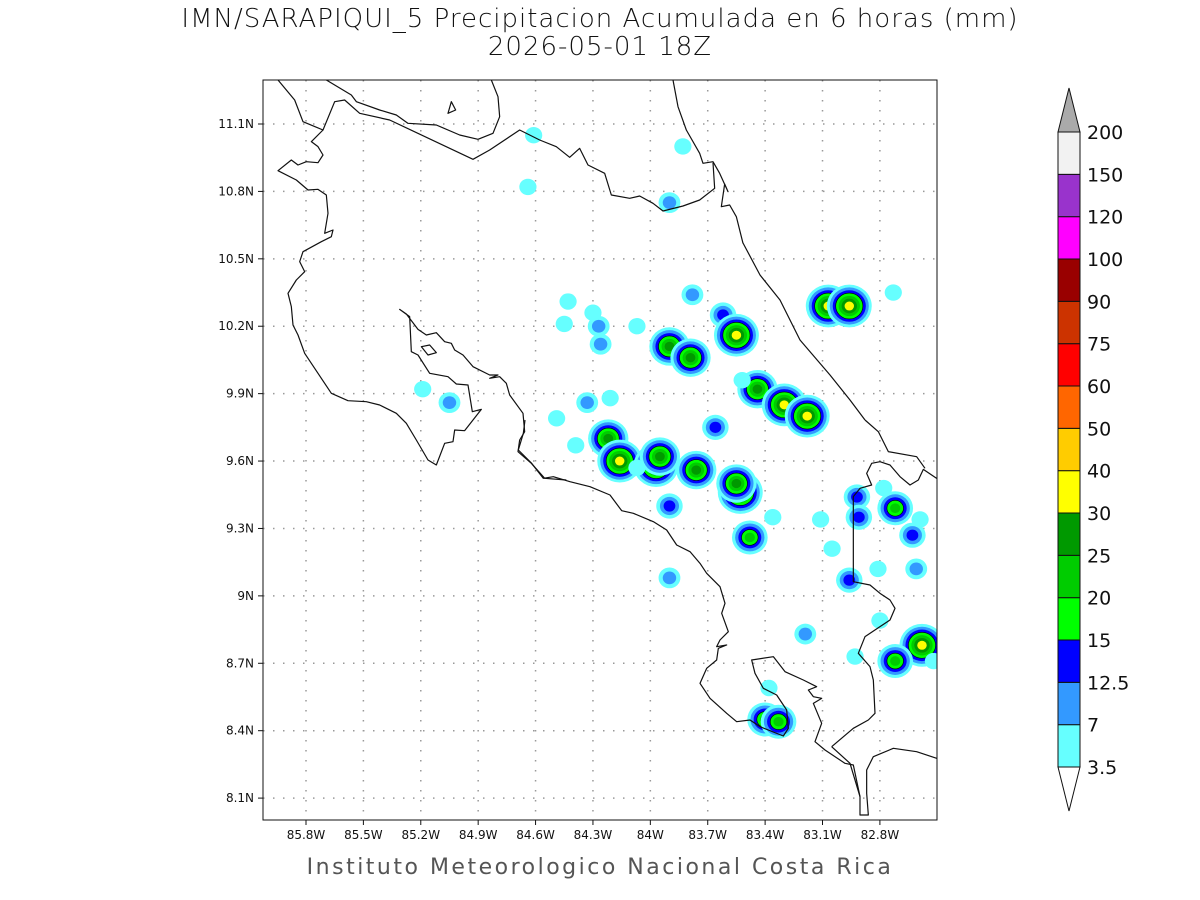 The height and width of the screenshot is (900, 1200). Describe the element at coordinates (1105, 260) in the screenshot. I see `colorbar-label: 100` at that location.